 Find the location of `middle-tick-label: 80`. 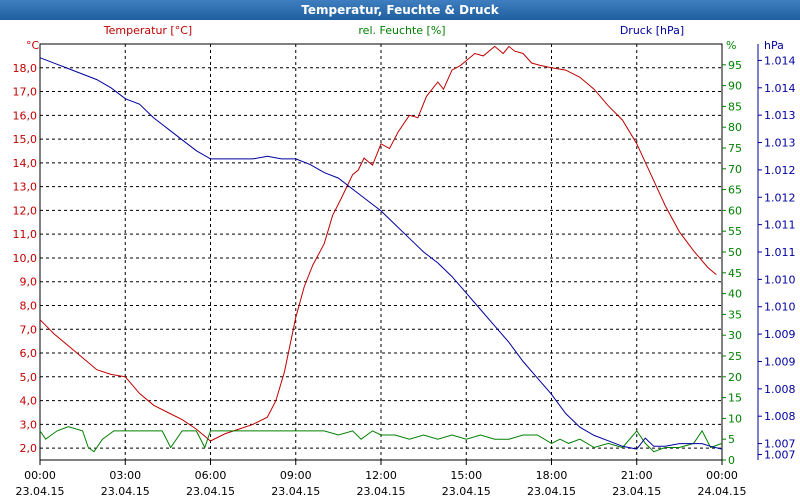

middle-tick-label: 80 is located at coordinates (735, 127).